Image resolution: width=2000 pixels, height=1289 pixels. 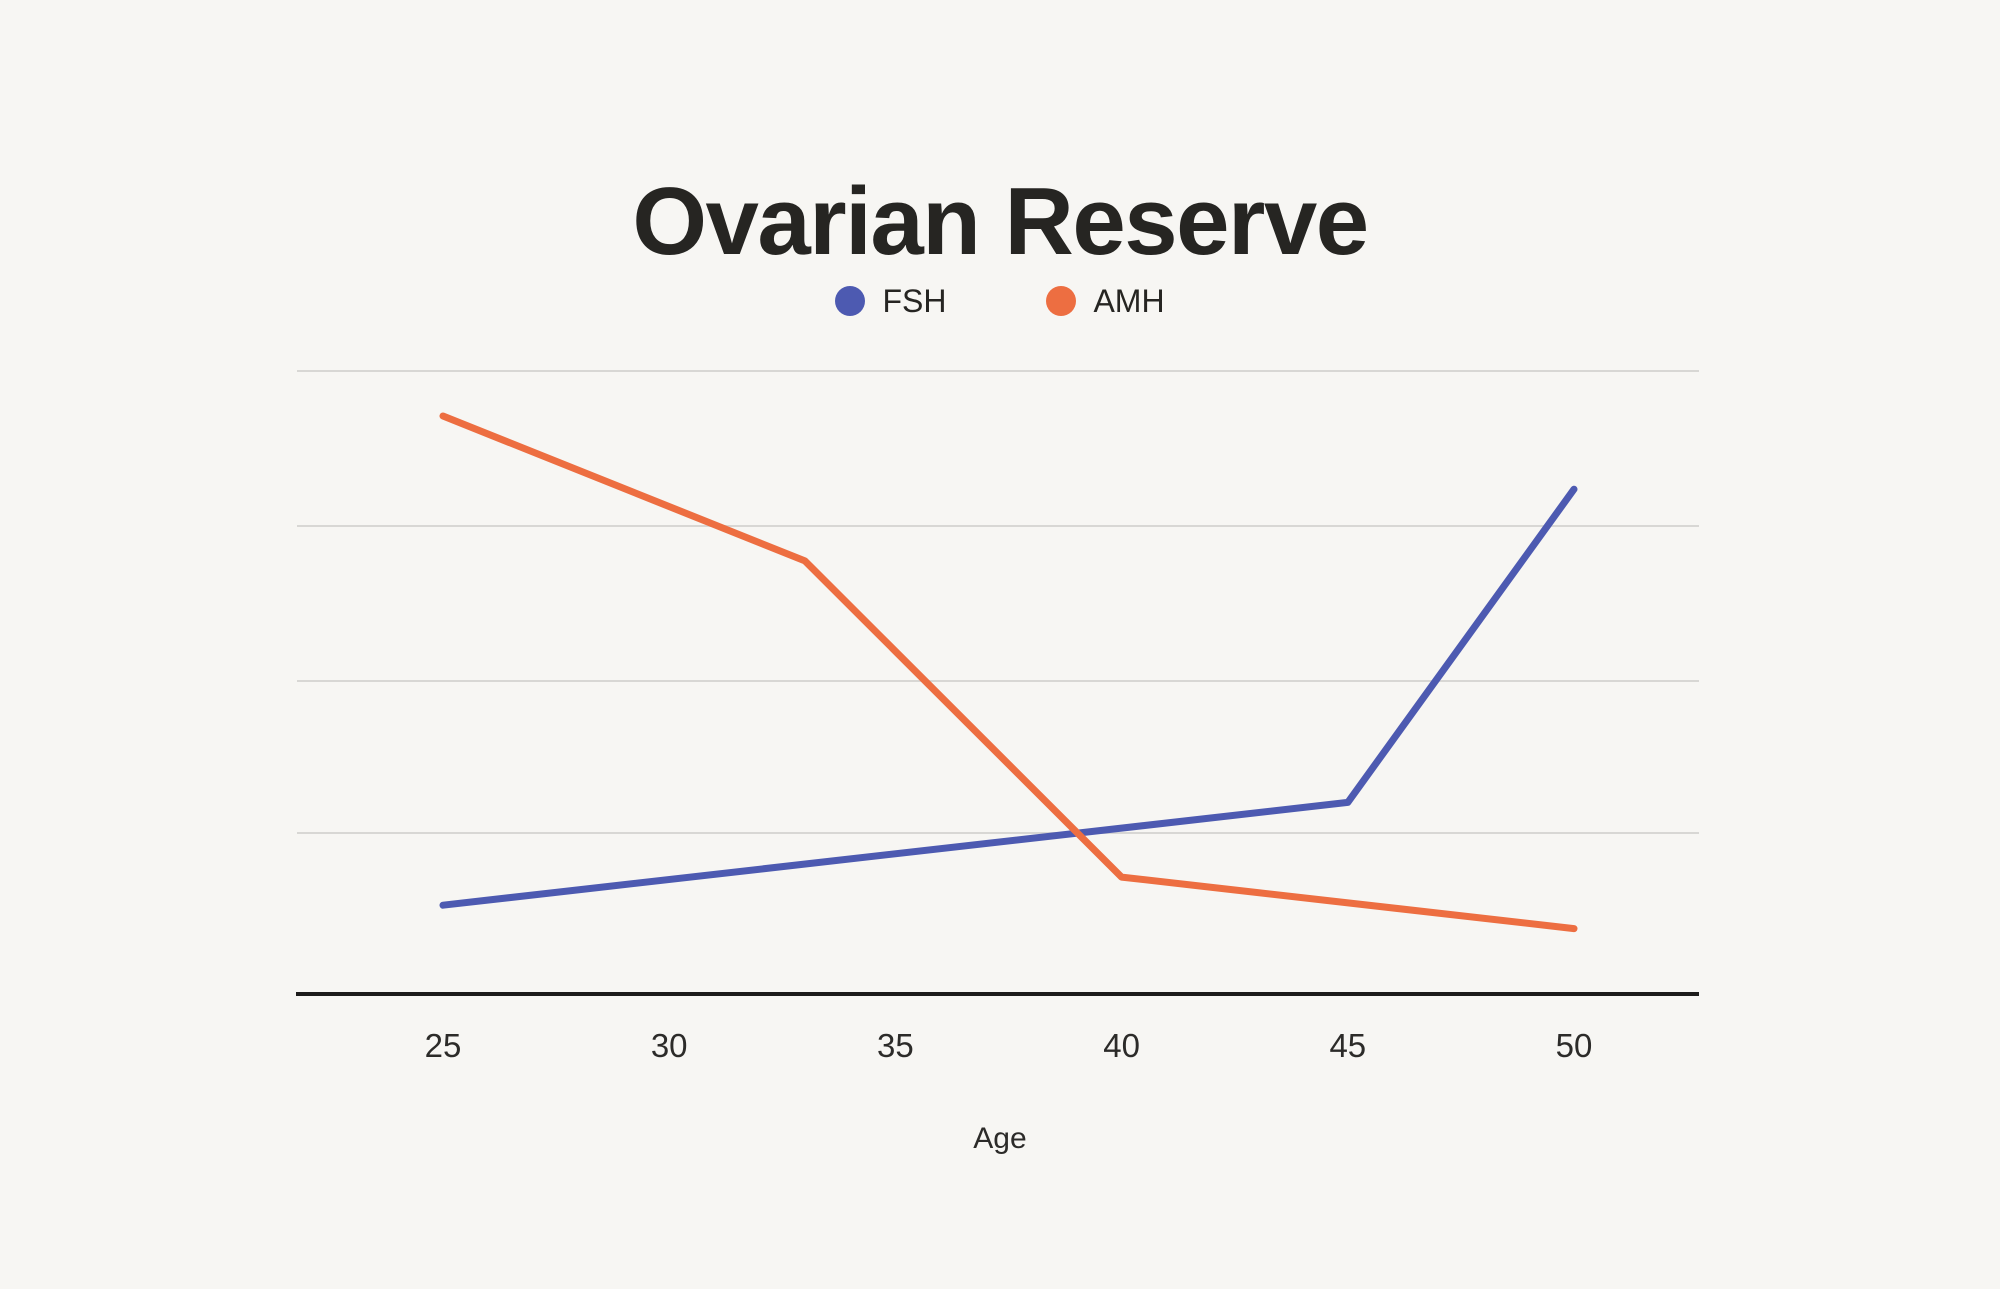 I want to click on legend-item-amh: AMH, so click(x=1105, y=301).